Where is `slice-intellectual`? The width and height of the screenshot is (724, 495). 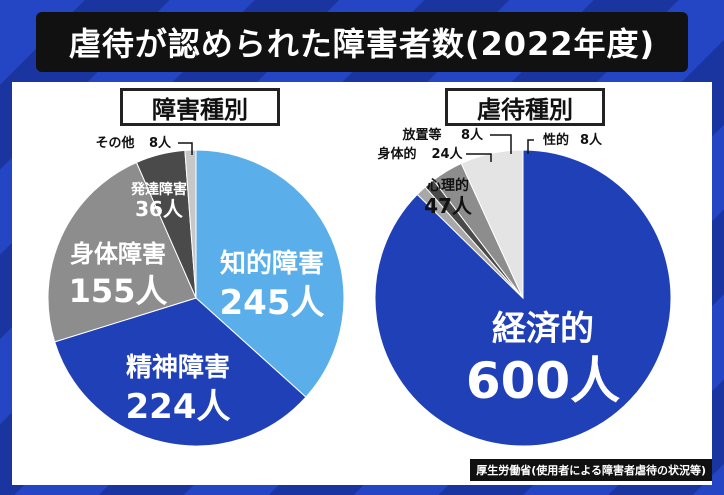 slice-intellectual is located at coordinates (270, 273).